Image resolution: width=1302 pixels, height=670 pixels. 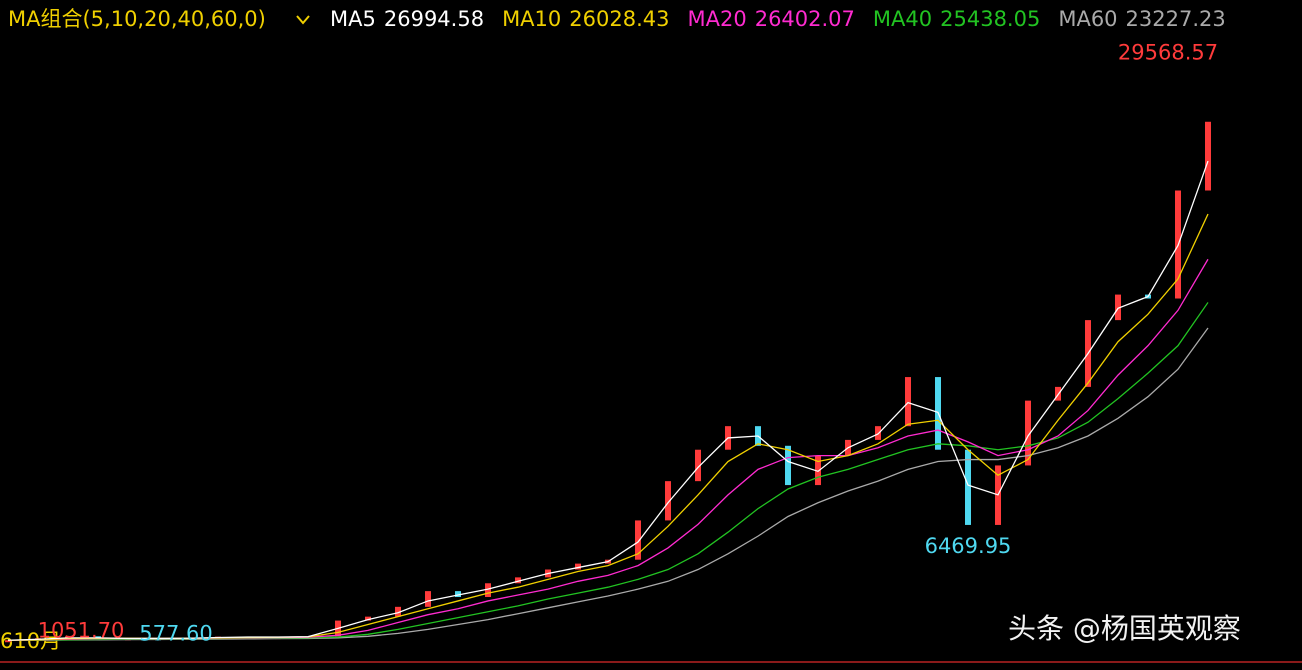 I want to click on legend-name: MA60, so click(x=1087, y=19).